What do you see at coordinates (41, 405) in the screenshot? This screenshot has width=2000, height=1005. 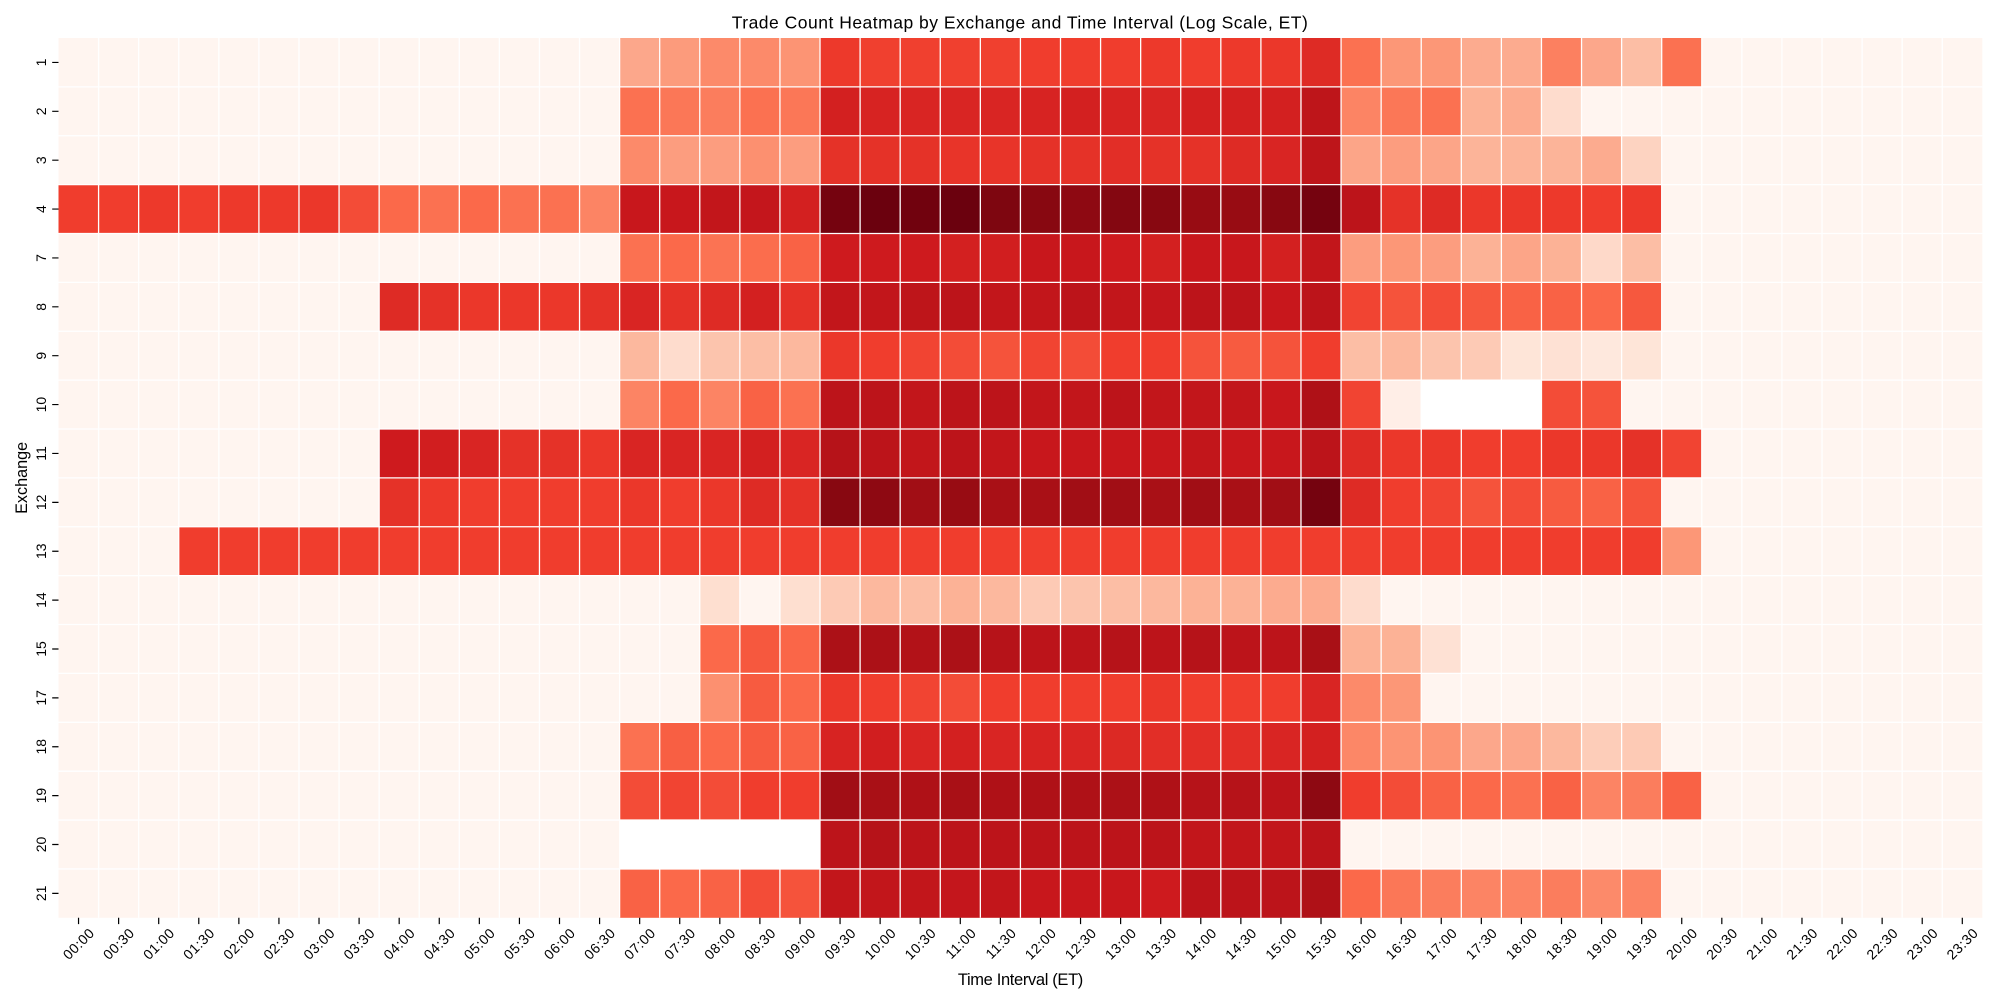 I see `svg-text: 10` at bounding box center [41, 405].